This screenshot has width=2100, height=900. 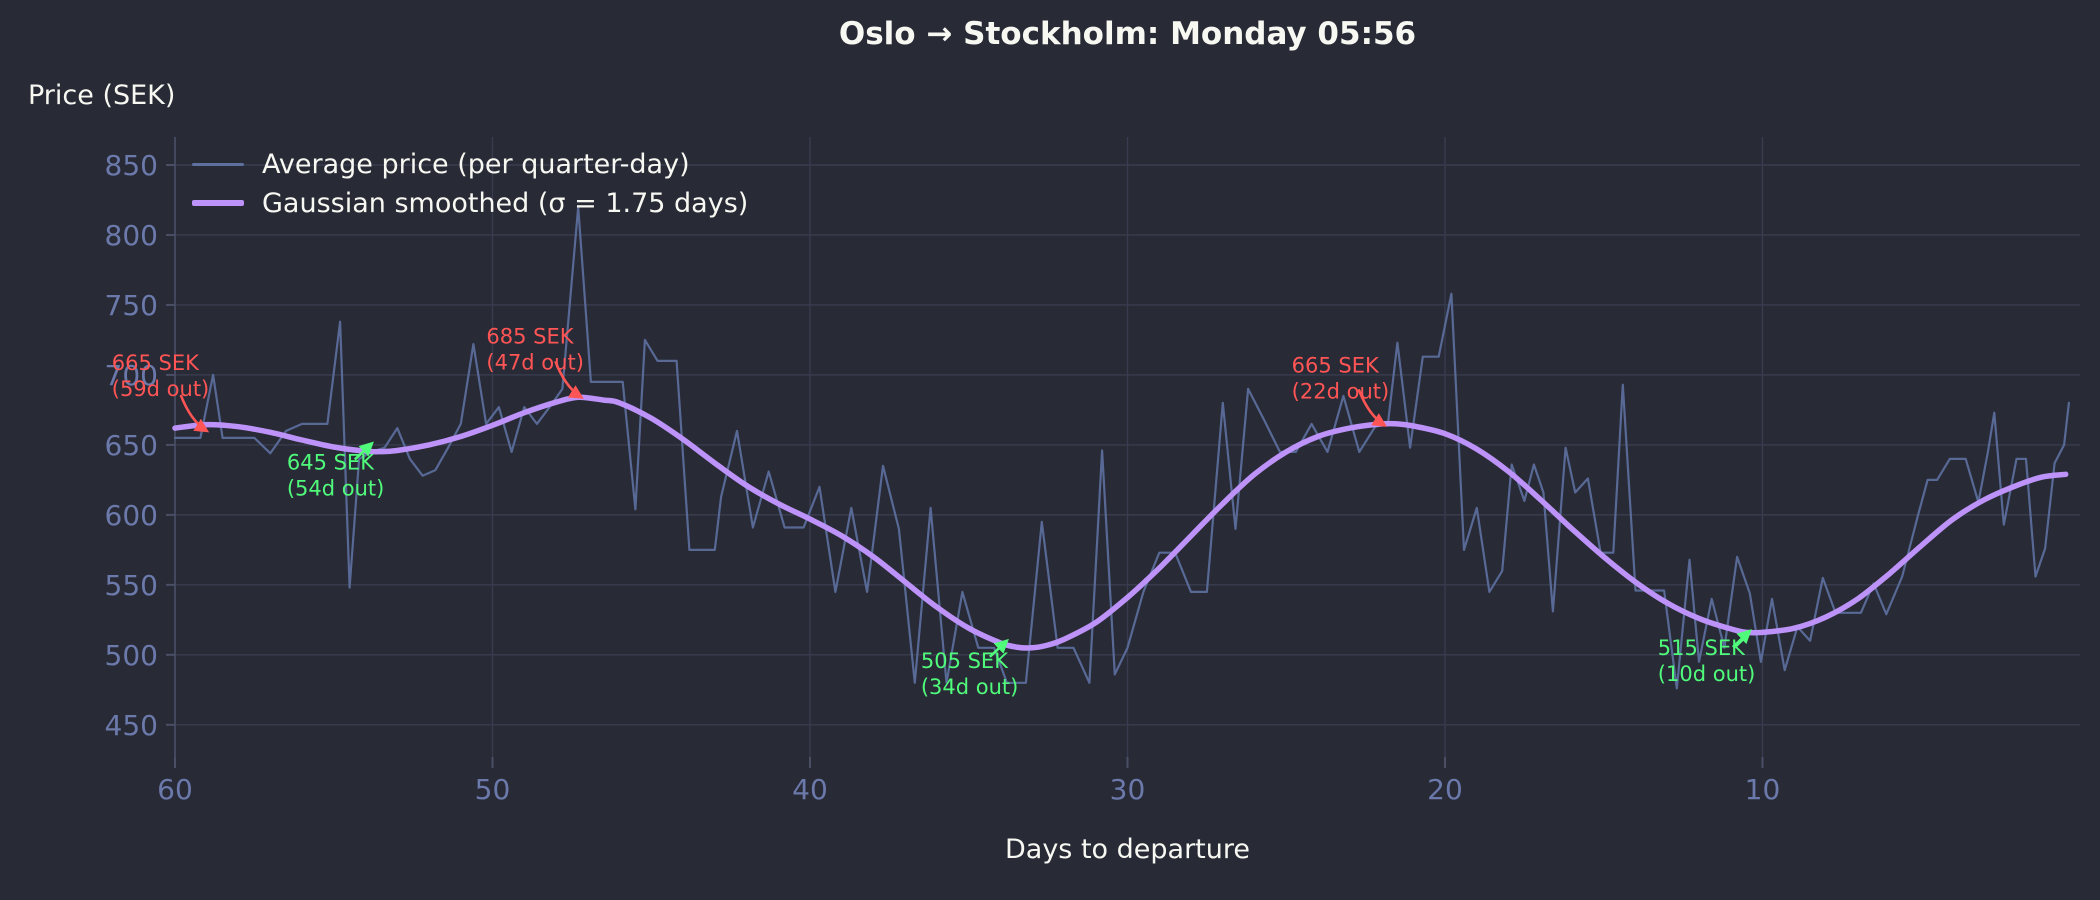 What do you see at coordinates (102, 95) in the screenshot?
I see `y-axis-title: Price (SEK)` at bounding box center [102, 95].